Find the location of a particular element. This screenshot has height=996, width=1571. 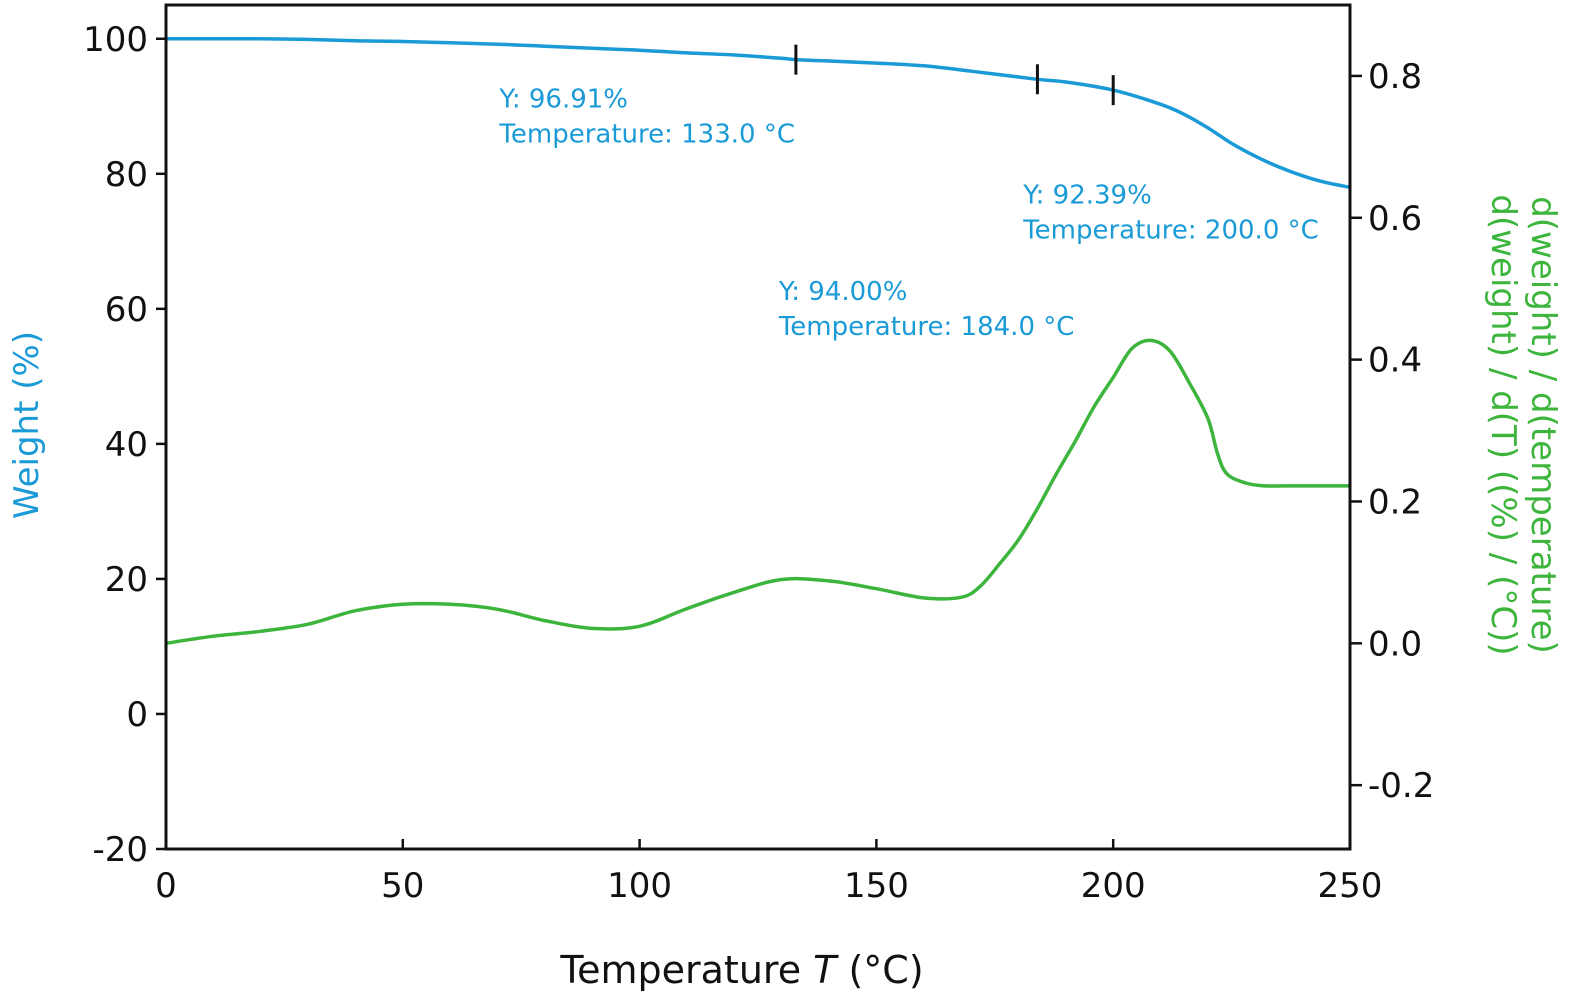

x-tick-label: 250 is located at coordinates (1350, 886).